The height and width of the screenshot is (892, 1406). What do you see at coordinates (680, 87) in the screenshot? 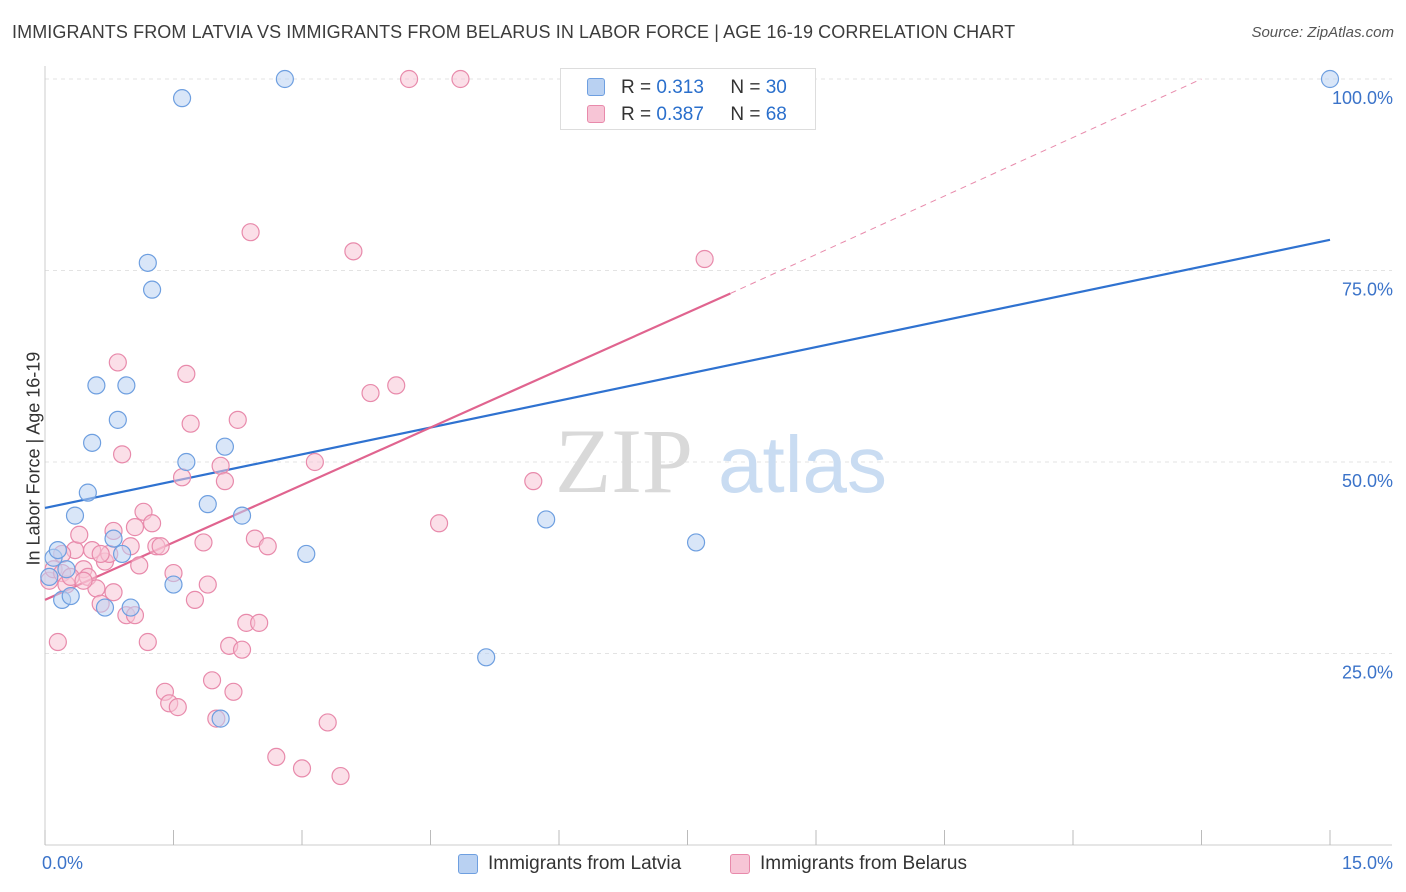
I see `legend-r-value: 0.313` at bounding box center [680, 87].